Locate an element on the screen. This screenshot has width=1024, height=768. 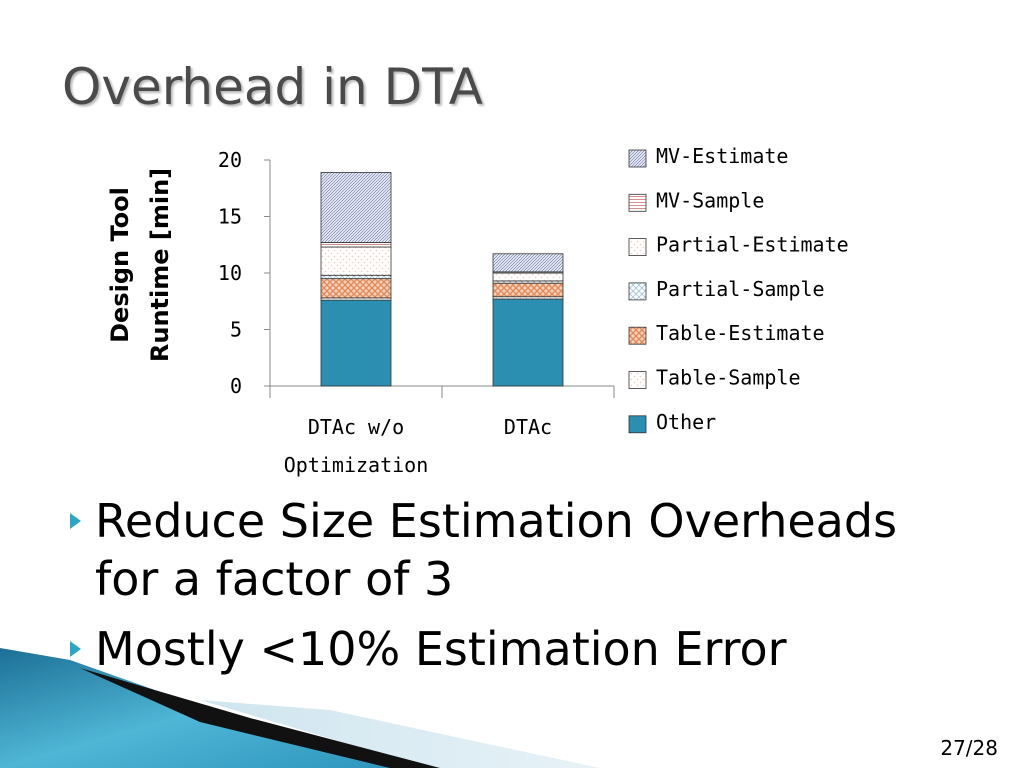
legend-label: Table-Sample is located at coordinates (728, 378).